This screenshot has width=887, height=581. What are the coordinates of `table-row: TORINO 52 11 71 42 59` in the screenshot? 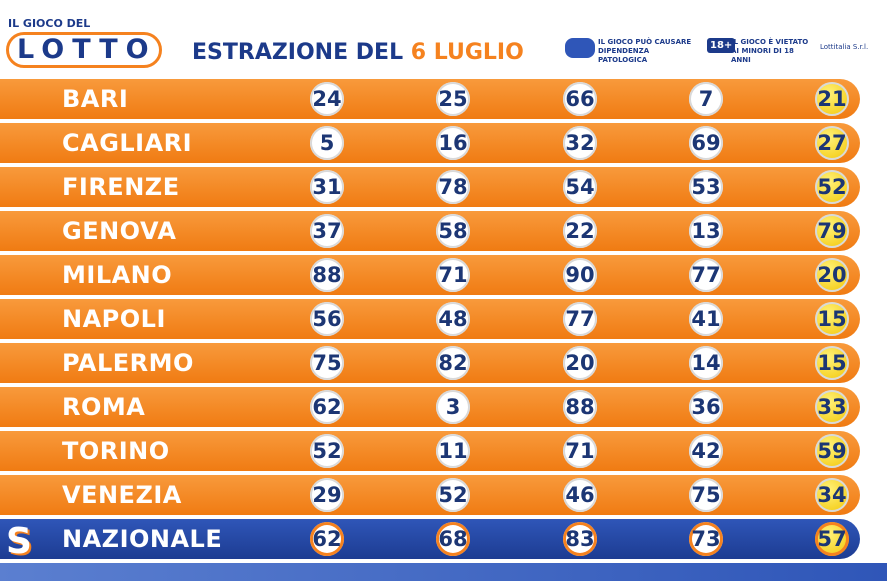 It's located at (430, 451).